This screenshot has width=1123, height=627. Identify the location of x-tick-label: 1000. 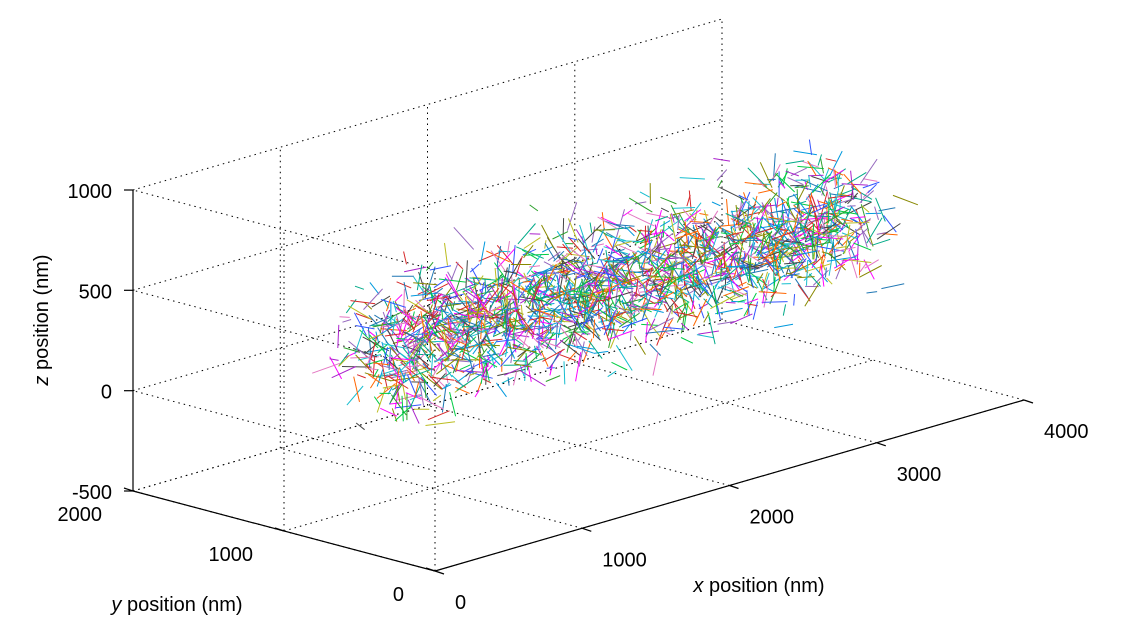
(624, 560).